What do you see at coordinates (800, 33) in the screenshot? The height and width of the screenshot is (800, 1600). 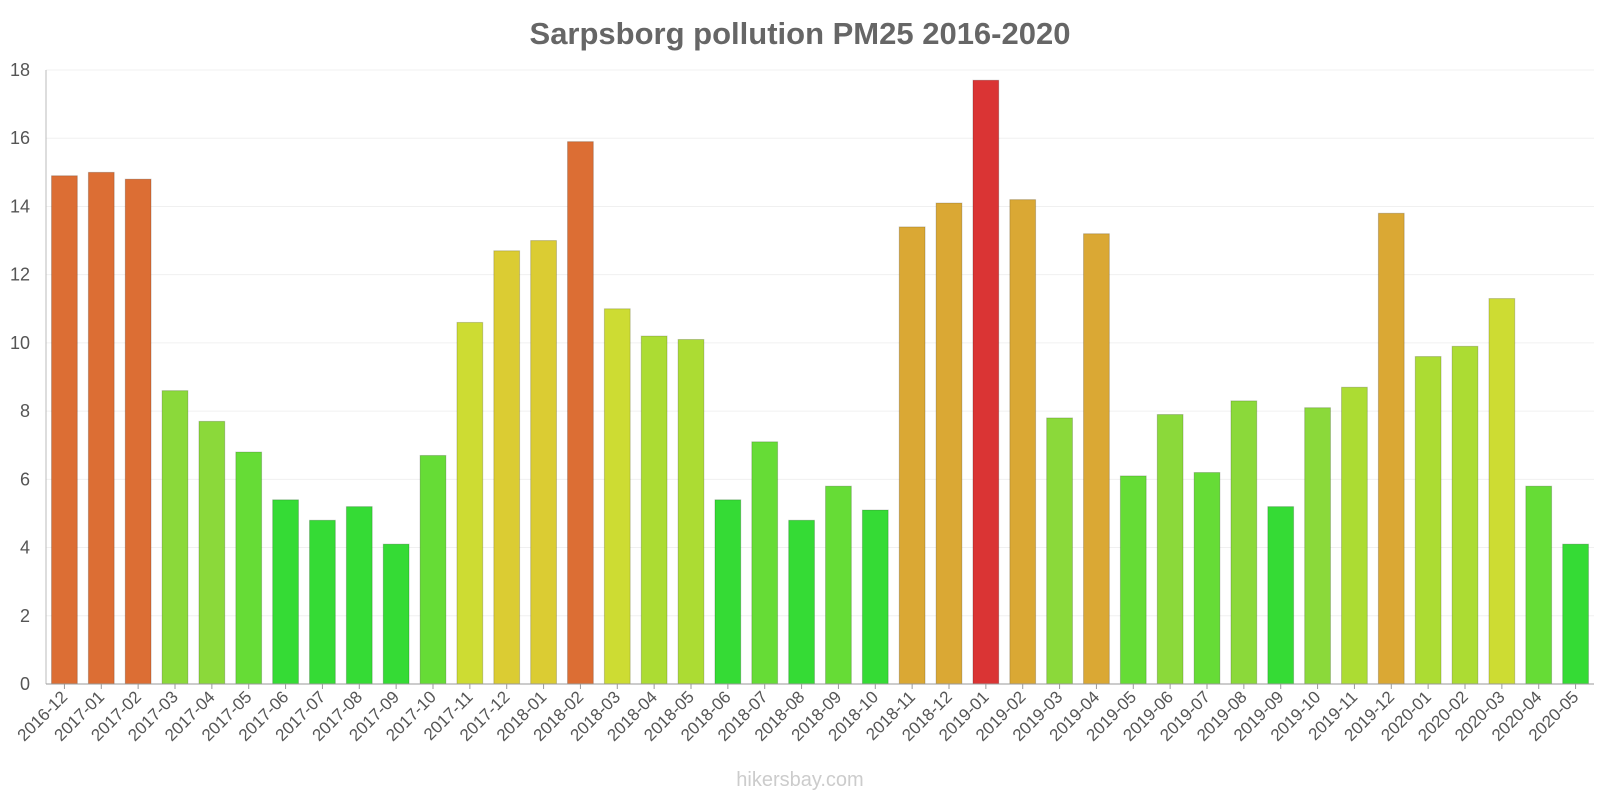 I see `chart-title: Sarpsborg pollution PM25 2016-2020` at bounding box center [800, 33].